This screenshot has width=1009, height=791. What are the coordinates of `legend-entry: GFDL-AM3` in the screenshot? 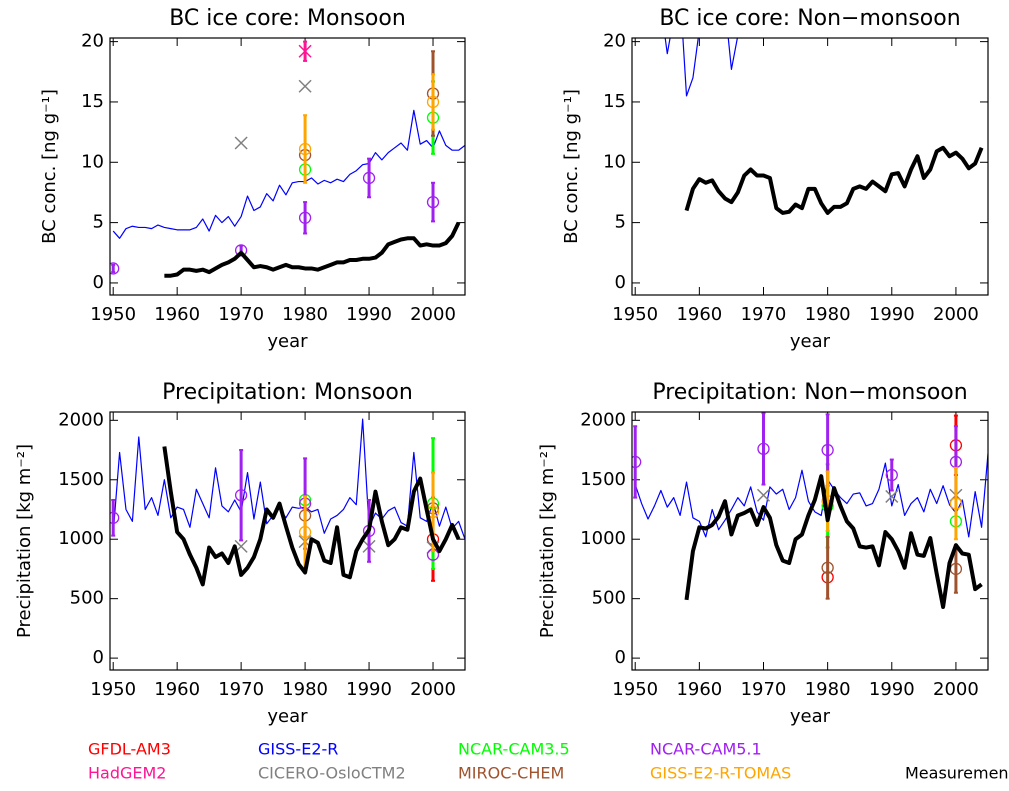 It's located at (129, 749).